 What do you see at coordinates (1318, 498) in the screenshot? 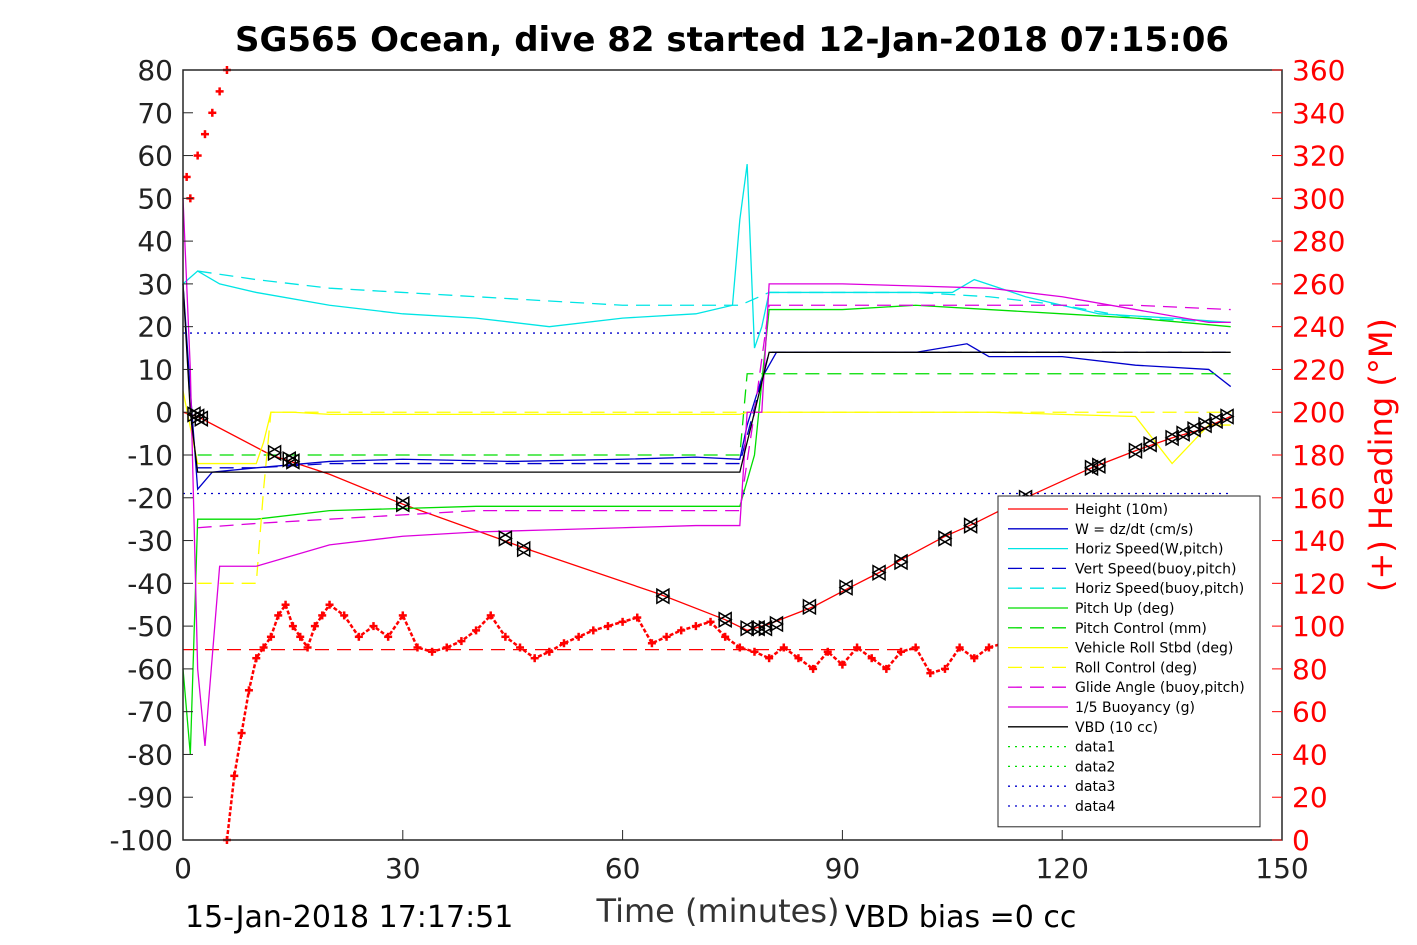
I see `y2-tick-label: 160` at bounding box center [1318, 498].